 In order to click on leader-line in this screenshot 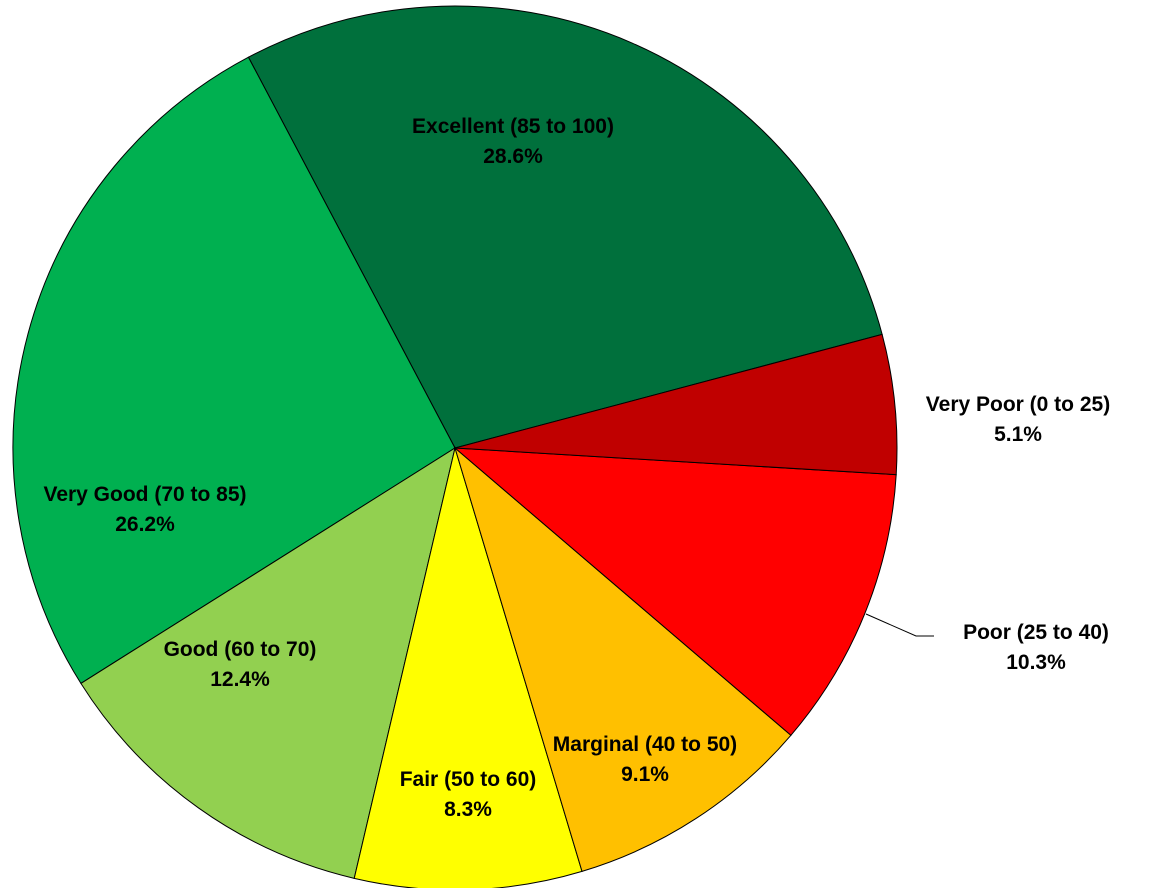, I will do `click(899, 625)`.